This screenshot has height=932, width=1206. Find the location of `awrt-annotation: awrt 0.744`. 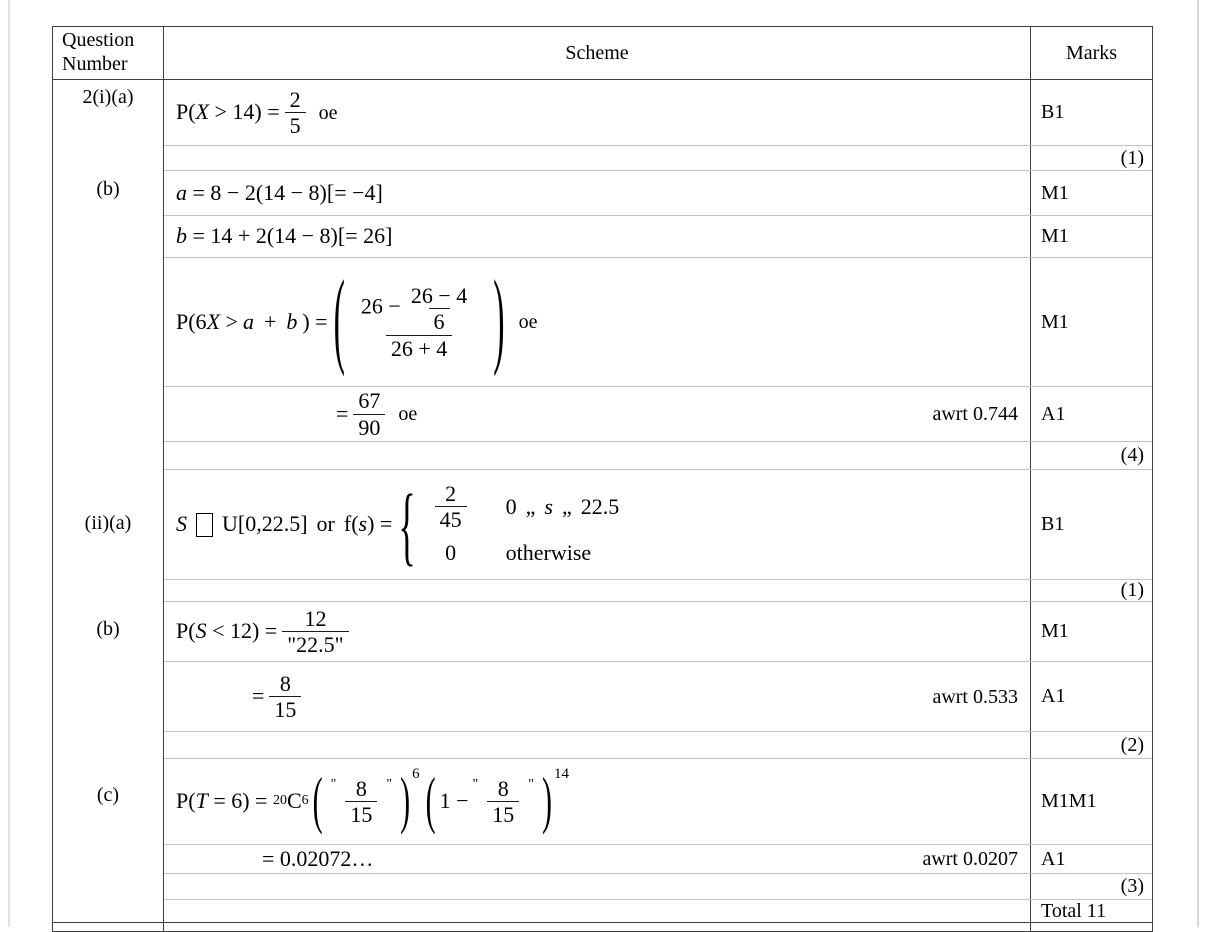

awrt-annotation: awrt 0.744 is located at coordinates (975, 414).